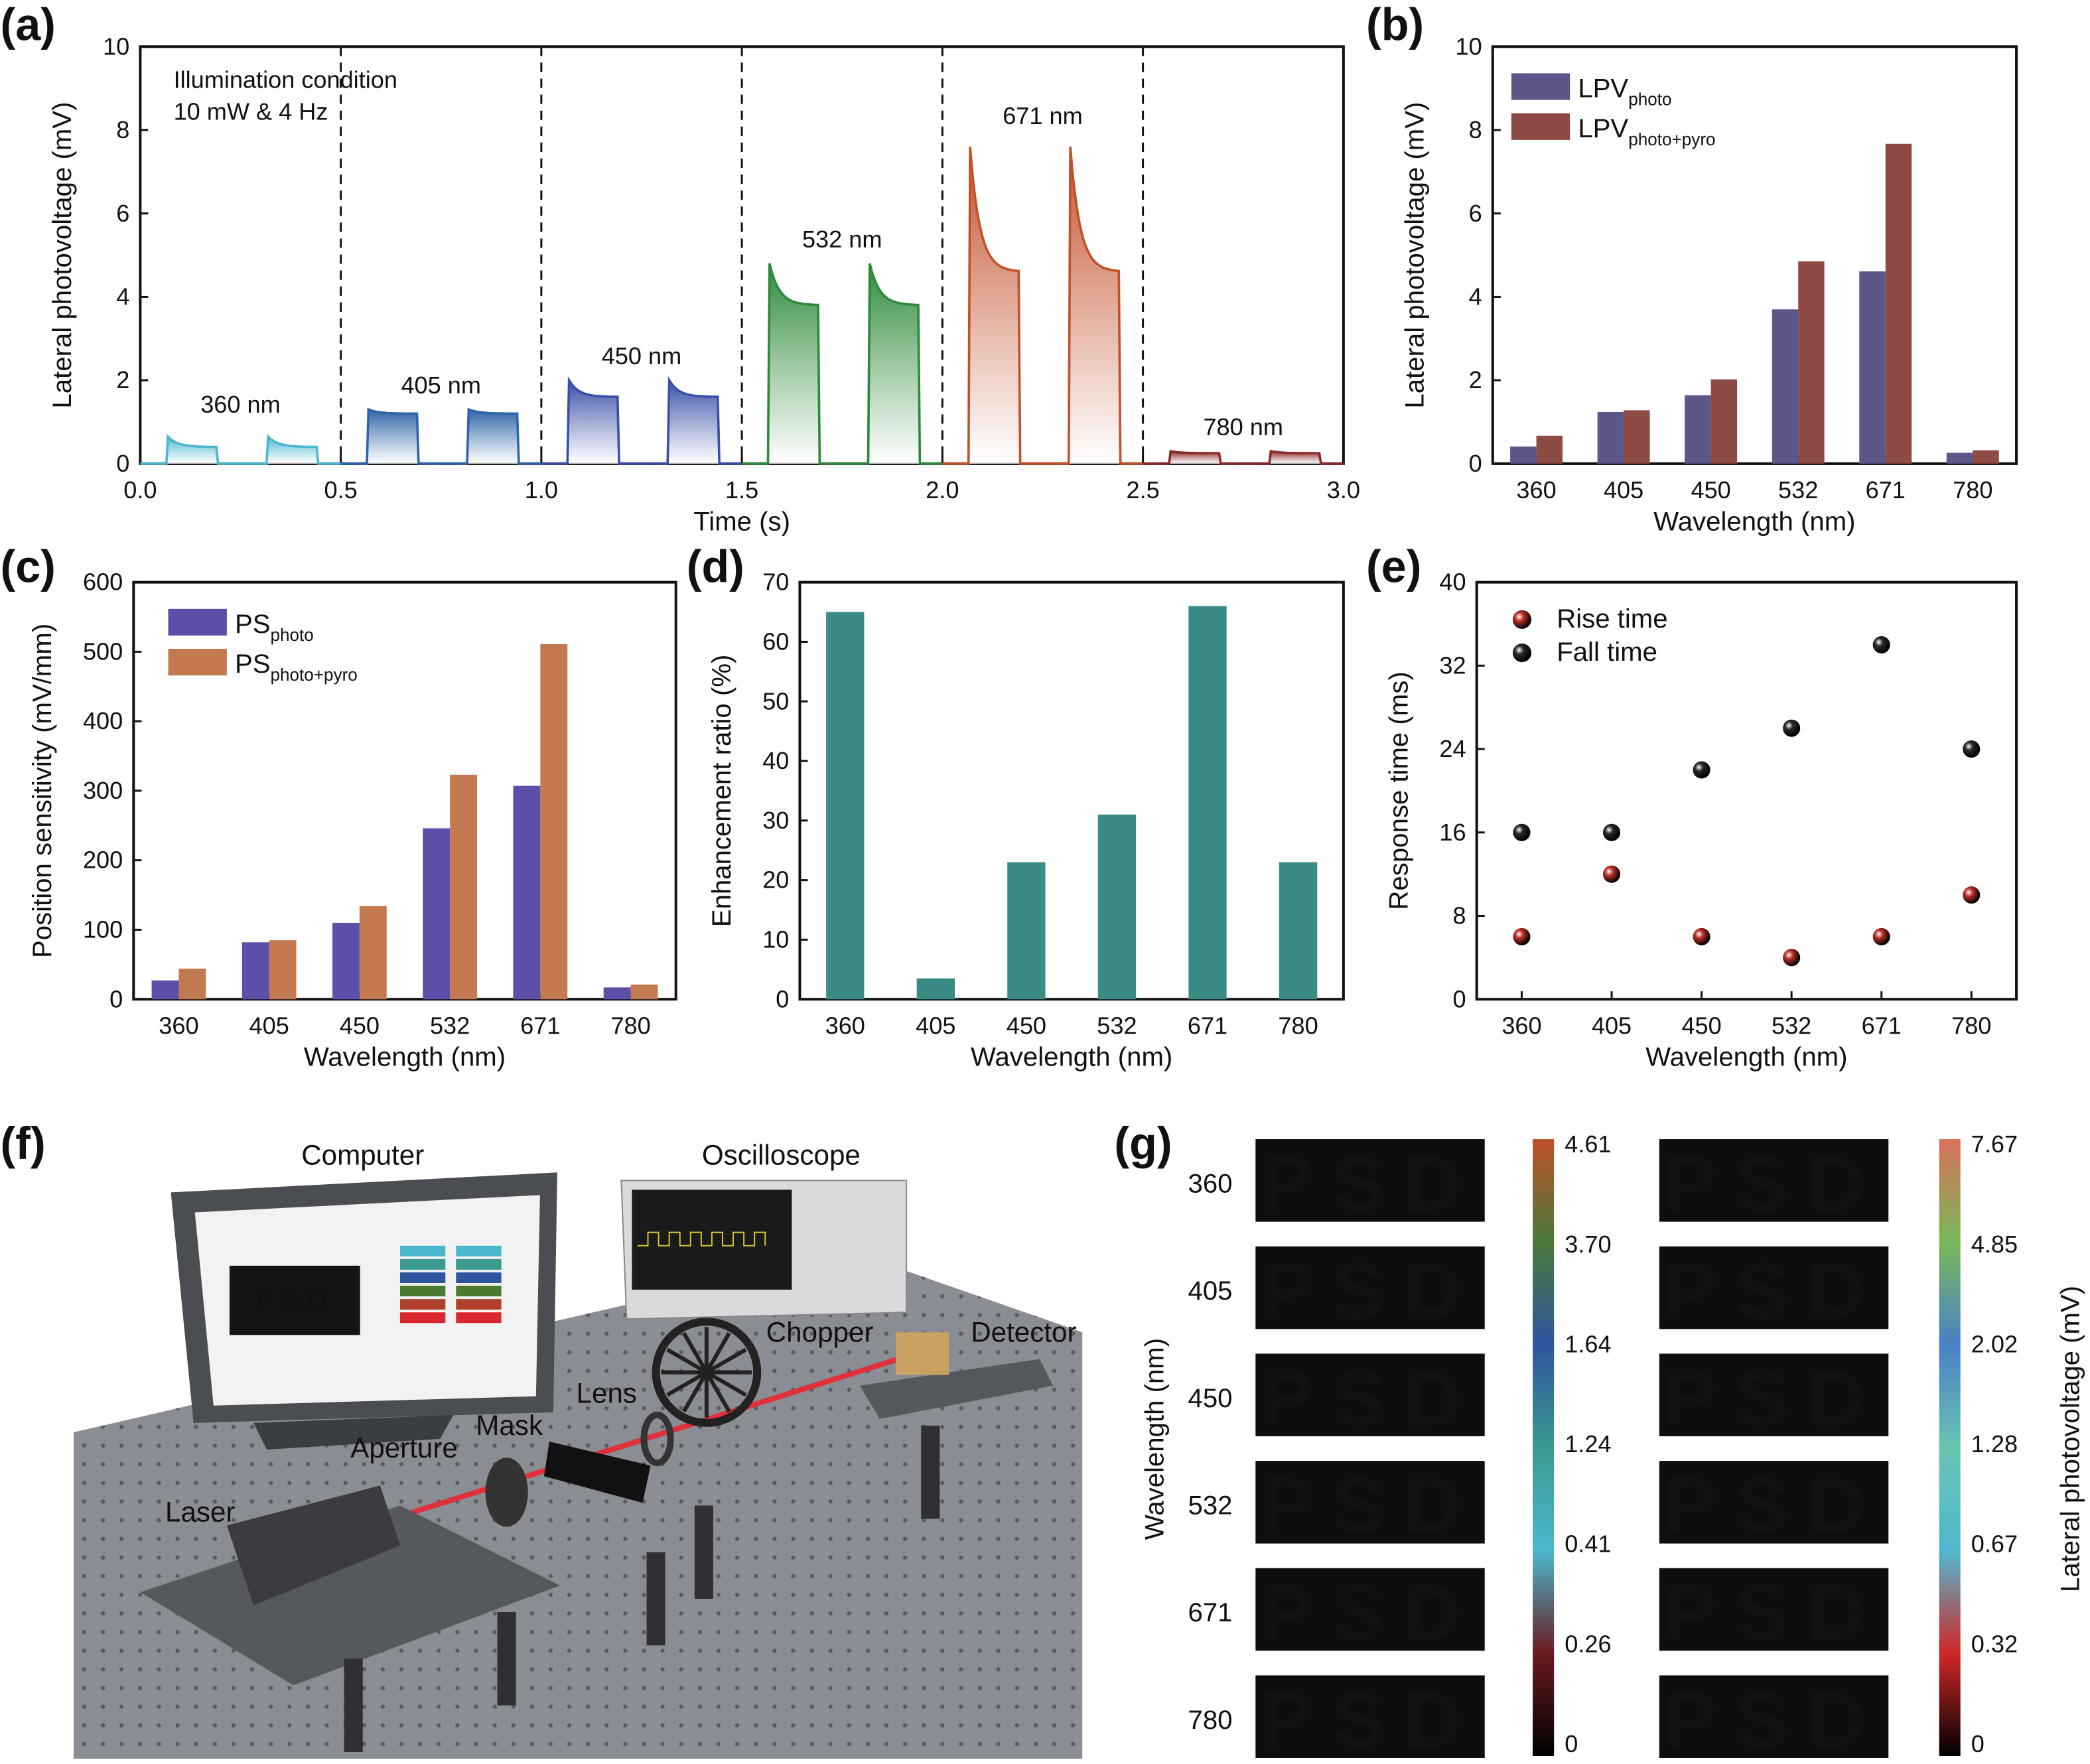 This screenshot has height=1764, width=2090. What do you see at coordinates (1210, 1398) in the screenshot?
I see `wavelength-label: 450` at bounding box center [1210, 1398].